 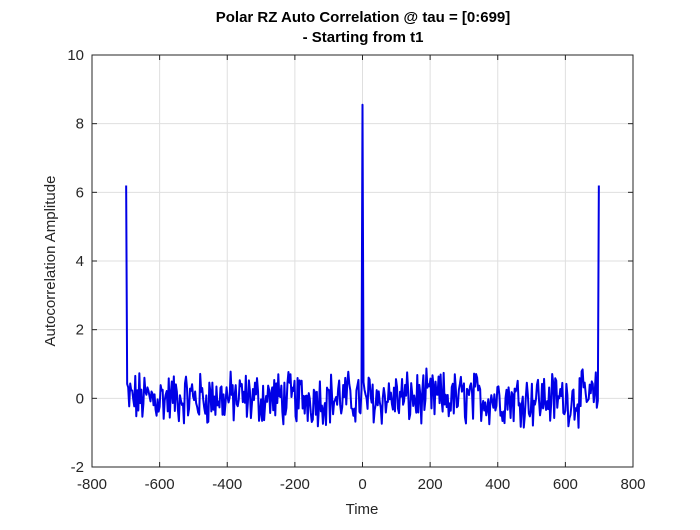 What do you see at coordinates (160, 484) in the screenshot?
I see `x-tick-label: -600` at bounding box center [160, 484].